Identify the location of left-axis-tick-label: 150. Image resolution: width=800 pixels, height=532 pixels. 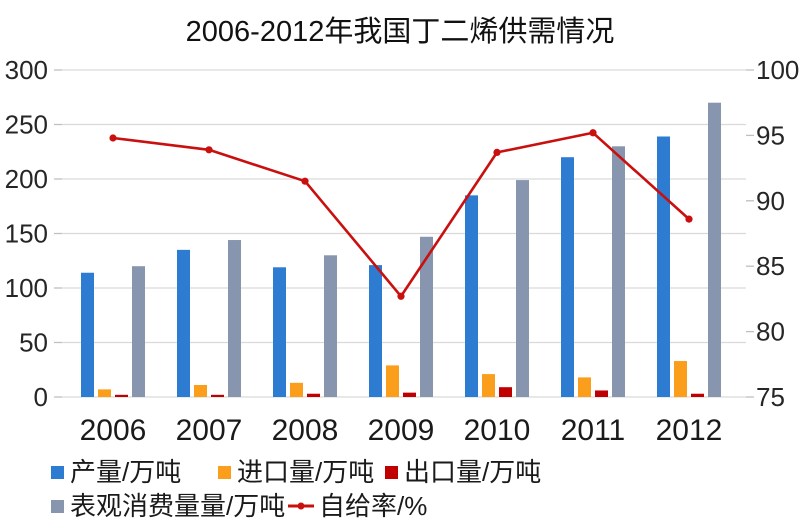
(26, 234).